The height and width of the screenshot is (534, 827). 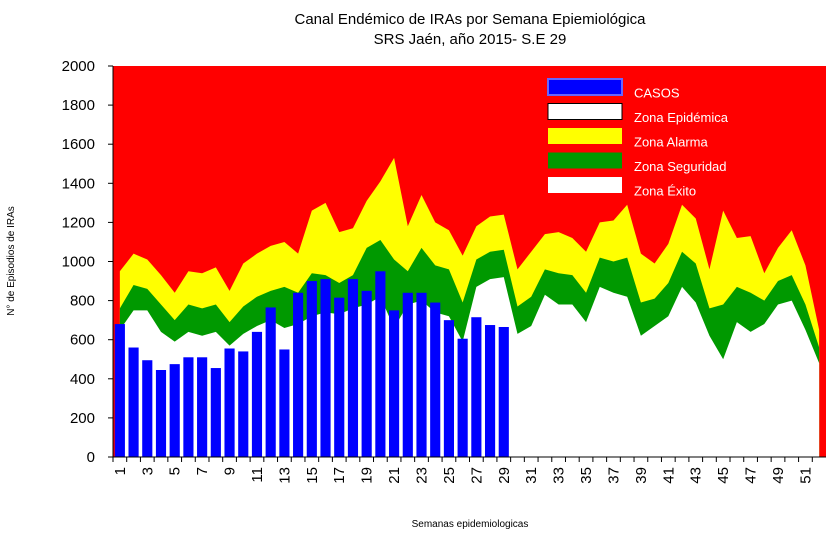 What do you see at coordinates (668, 475) in the screenshot?
I see `x-tick-label: 41` at bounding box center [668, 475].